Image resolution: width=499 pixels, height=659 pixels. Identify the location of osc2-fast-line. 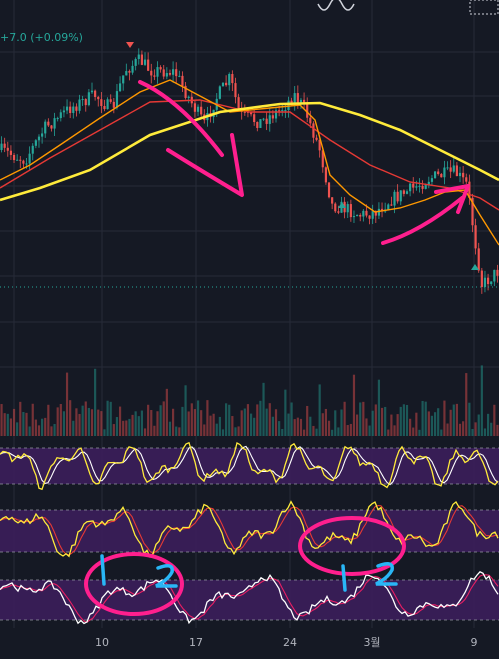
(249, 529).